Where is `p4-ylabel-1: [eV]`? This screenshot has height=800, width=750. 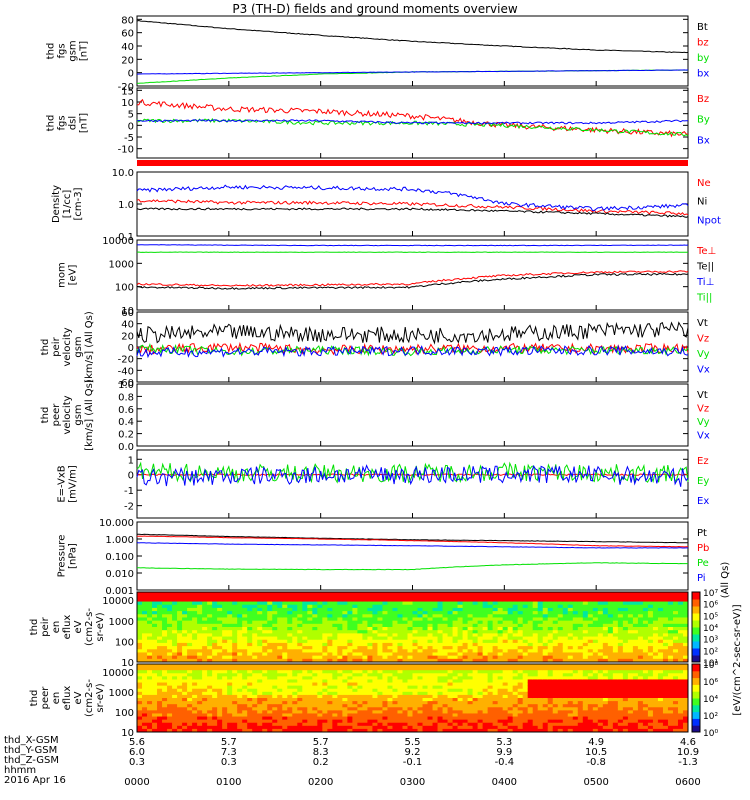
p4-ylabel-1: [eV] is located at coordinates (73, 275).